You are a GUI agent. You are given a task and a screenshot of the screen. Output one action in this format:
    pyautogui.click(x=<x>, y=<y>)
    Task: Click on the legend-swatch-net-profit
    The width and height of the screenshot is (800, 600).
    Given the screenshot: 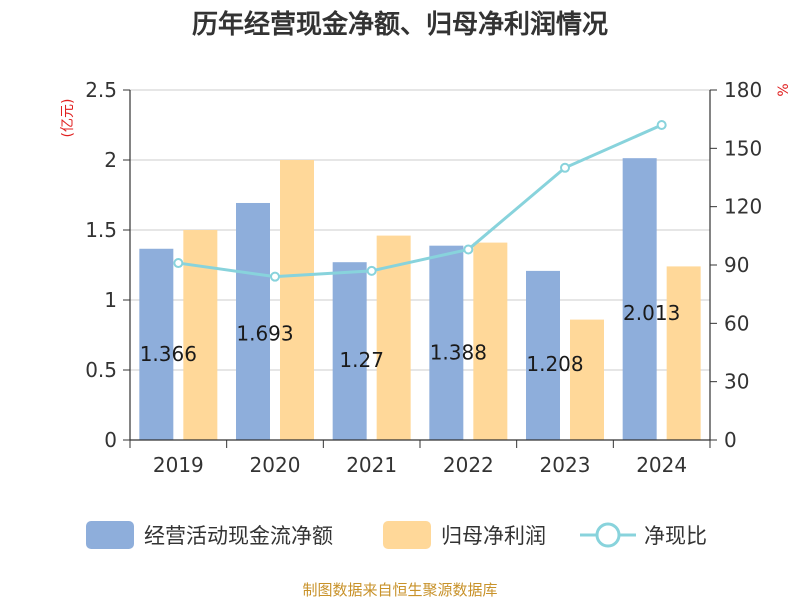 What is the action you would take?
    pyautogui.click(x=407, y=535)
    